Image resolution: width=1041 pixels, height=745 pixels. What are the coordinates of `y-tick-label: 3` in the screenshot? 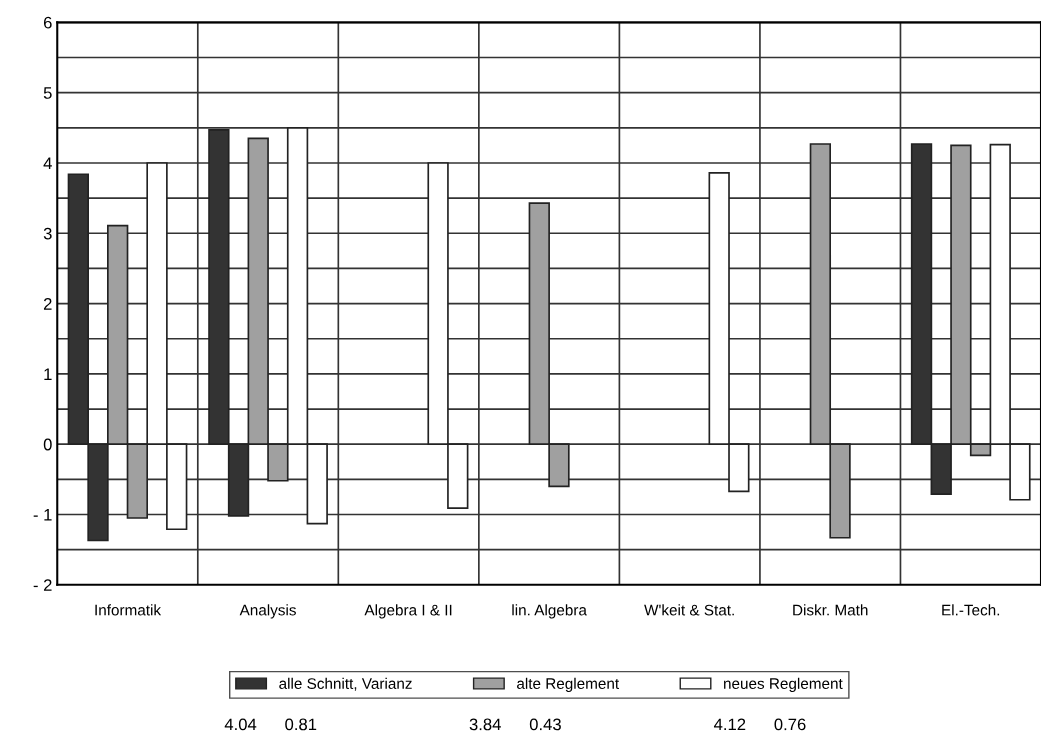 It's located at (47, 233).